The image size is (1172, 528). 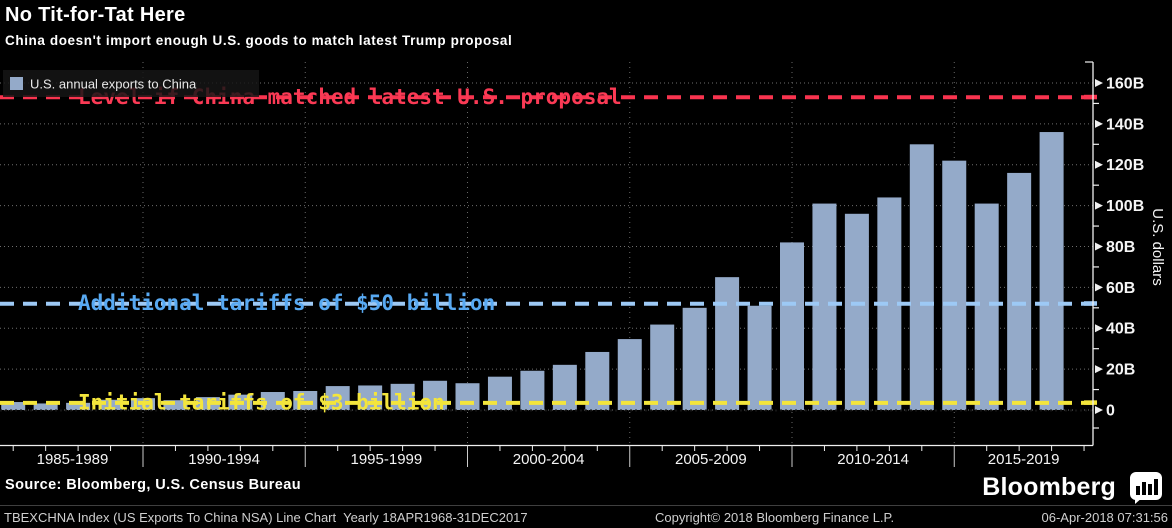 I want to click on blue-line-label: Additional tariffs of $50 billion, so click(x=286, y=303).